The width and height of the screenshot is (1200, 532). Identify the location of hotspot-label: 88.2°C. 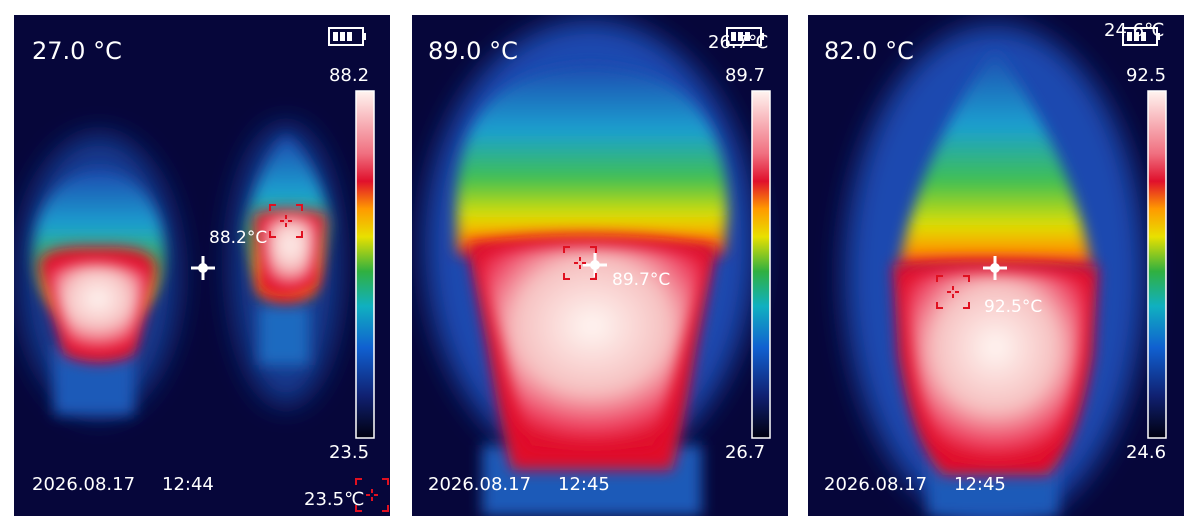
(238, 238).